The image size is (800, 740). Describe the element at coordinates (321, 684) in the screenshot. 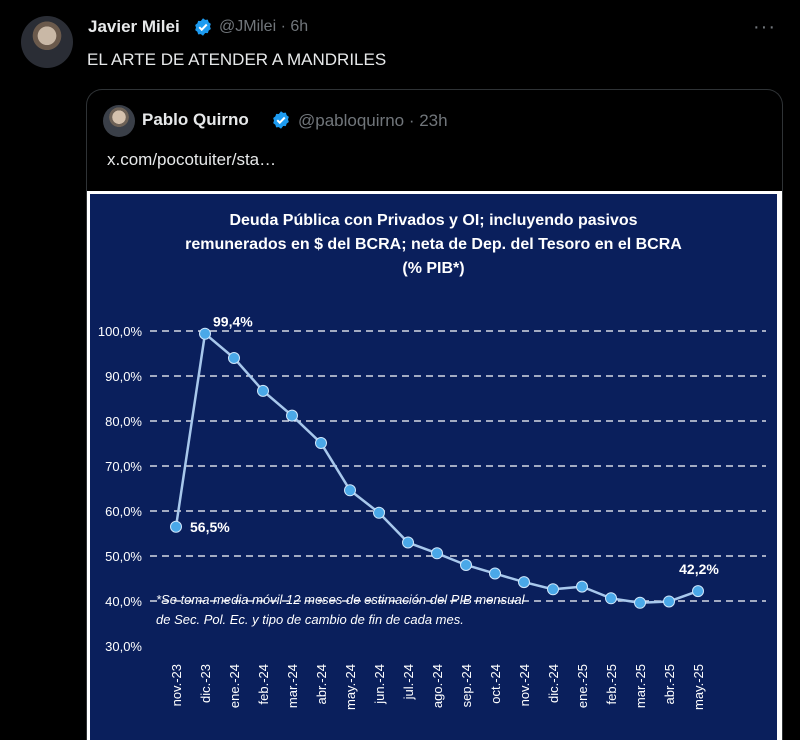

I see `x-tick-label: abr.-24` at that location.